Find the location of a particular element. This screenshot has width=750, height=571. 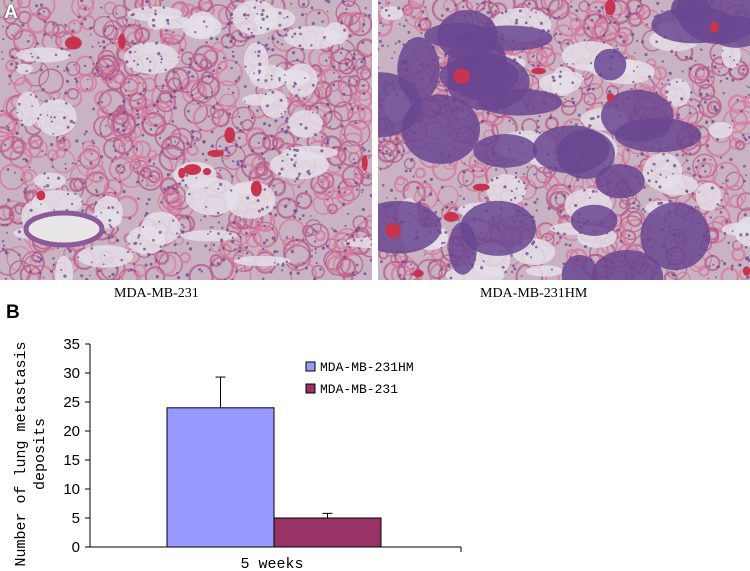

y-tick-label: 10 is located at coordinates (71, 489).